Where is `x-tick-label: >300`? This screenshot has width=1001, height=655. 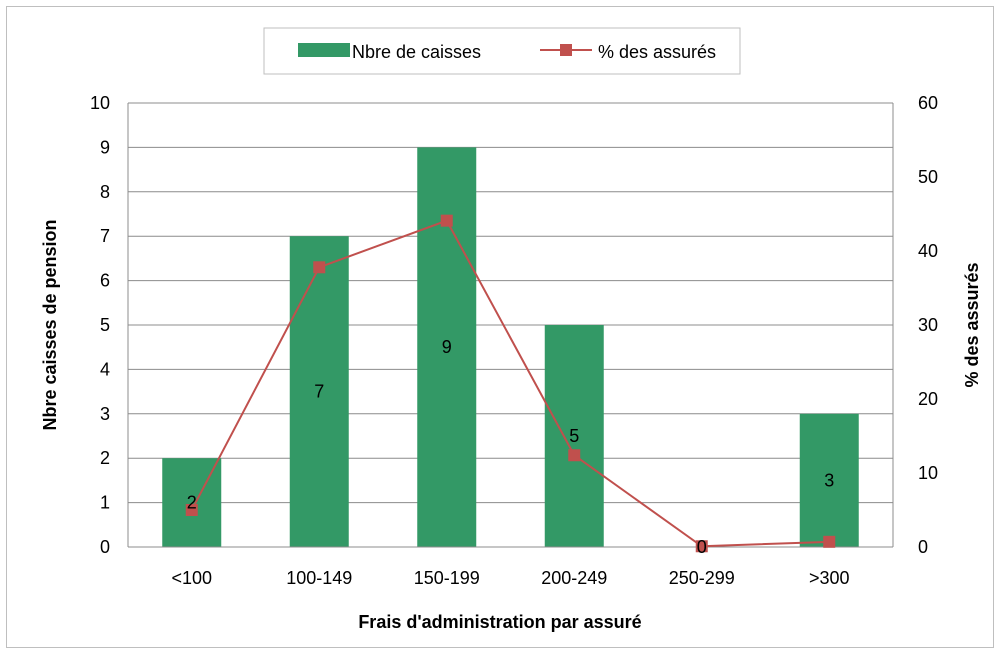 x-tick-label: >300 is located at coordinates (829, 578).